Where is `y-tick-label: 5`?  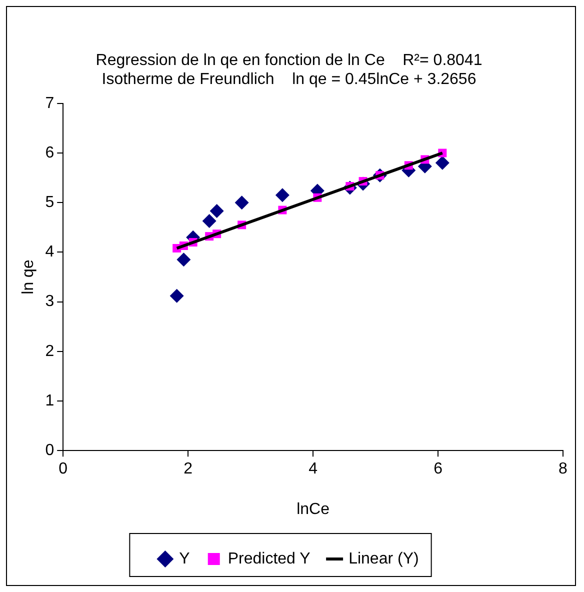 y-tick-label: 5 is located at coordinates (49, 203).